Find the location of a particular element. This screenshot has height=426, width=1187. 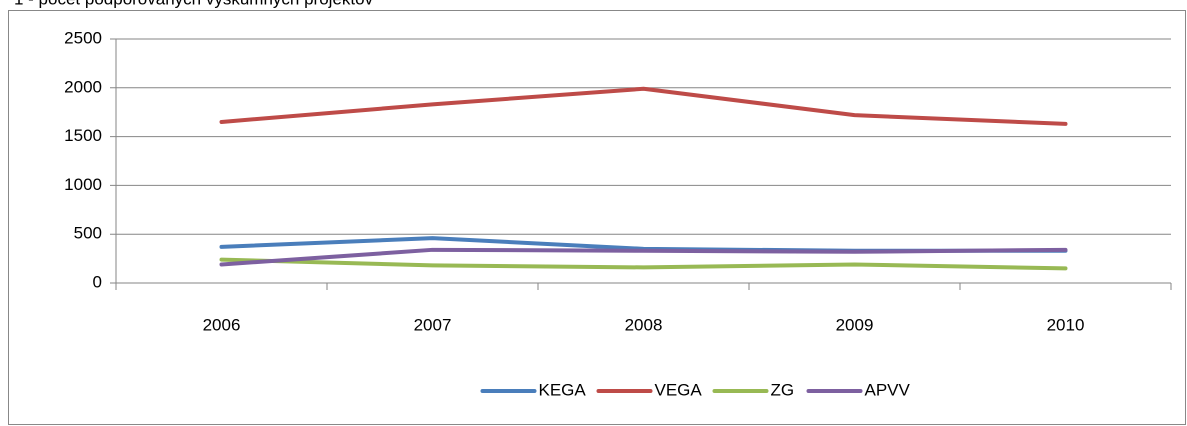

y-tick-label: 2500 is located at coordinates (83, 37).